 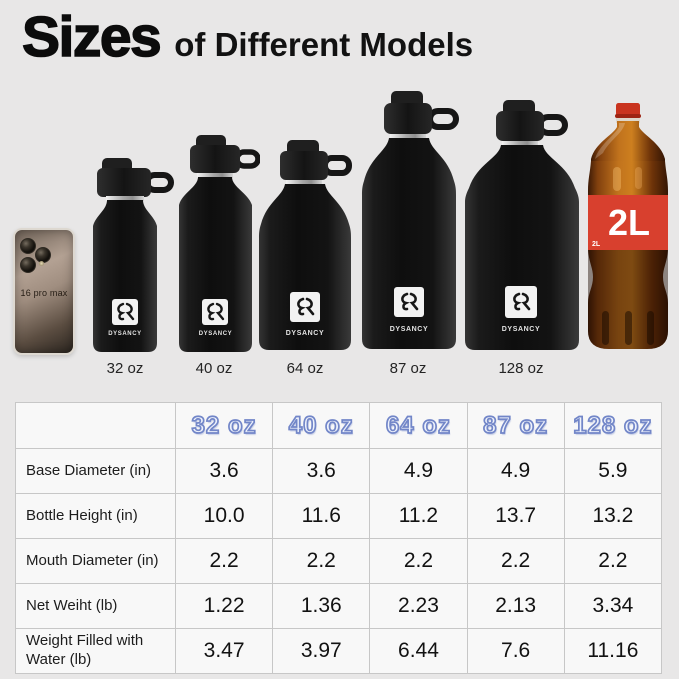 I want to click on table-header-row: 32 oz 40 oz 64 oz 87 oz 128 oz, so click(x=339, y=425).